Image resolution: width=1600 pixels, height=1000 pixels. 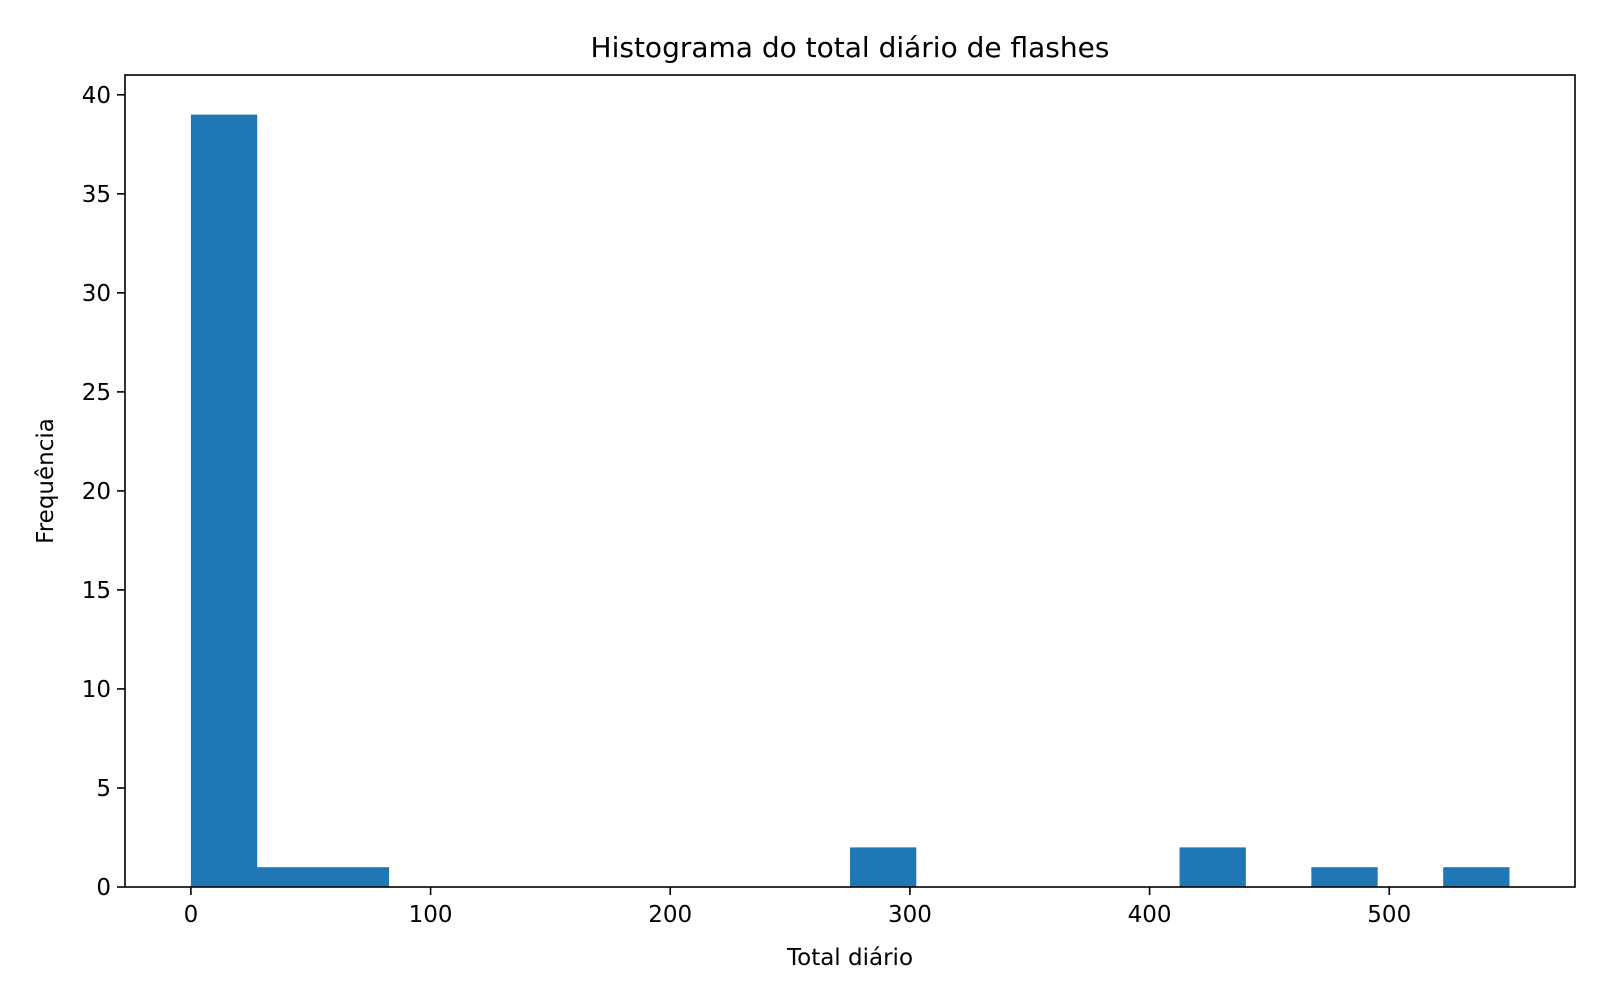 What do you see at coordinates (1150, 915) in the screenshot?
I see `x-tick-label: 400` at bounding box center [1150, 915].